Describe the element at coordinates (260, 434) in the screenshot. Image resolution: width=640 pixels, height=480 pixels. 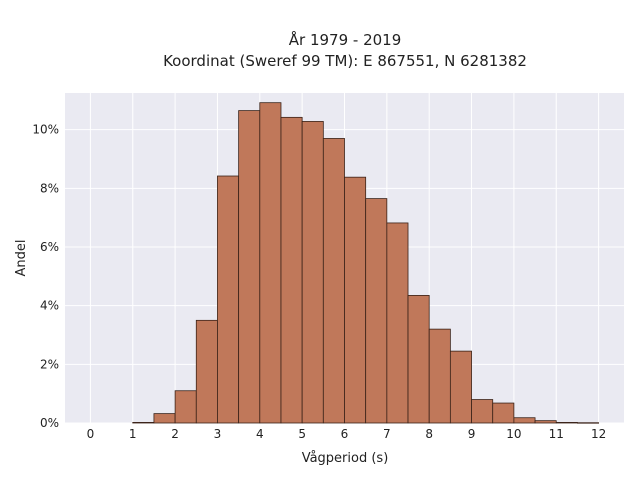
I see `x-tick-label: 4` at that location.